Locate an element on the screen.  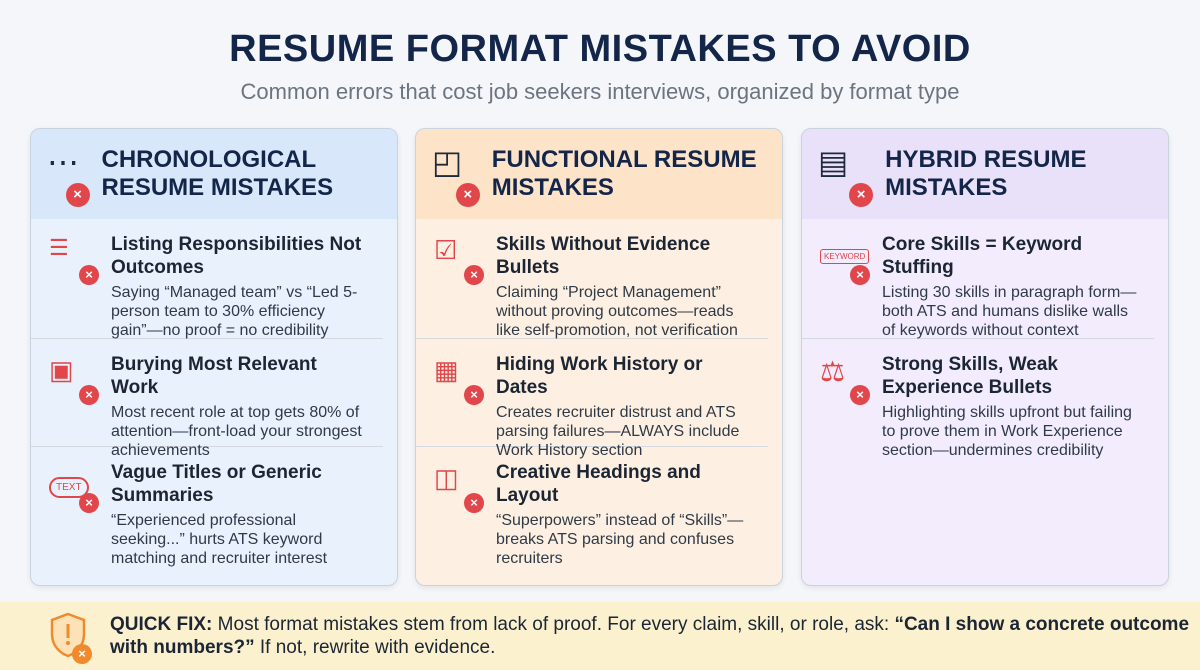
icon-glyph: ▣ is located at coordinates (61, 370).